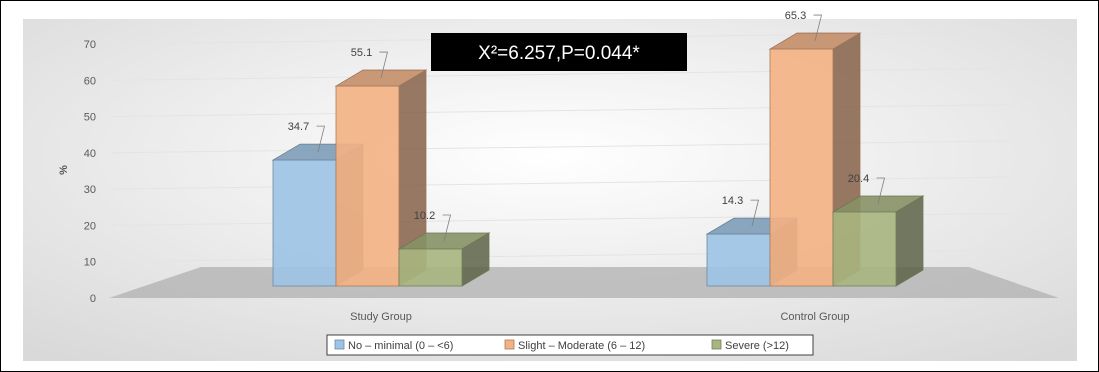 This screenshot has height=372, width=1099. Describe the element at coordinates (90, 172) in the screenshot. I see `y-axis-ticks: 0 10 20 30 40 50 60 70` at that location.